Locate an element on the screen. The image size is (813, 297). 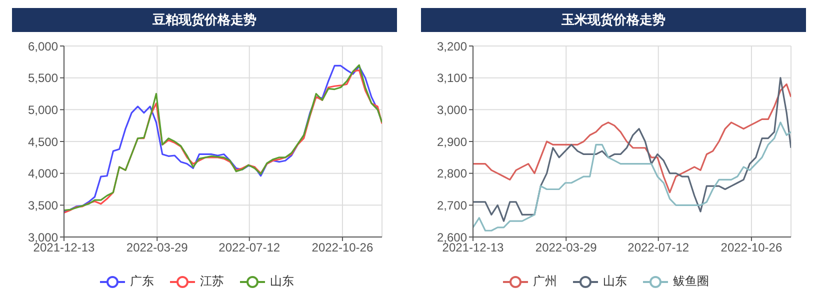
y-tick-label: 6,000 is located at coordinates (43, 46).